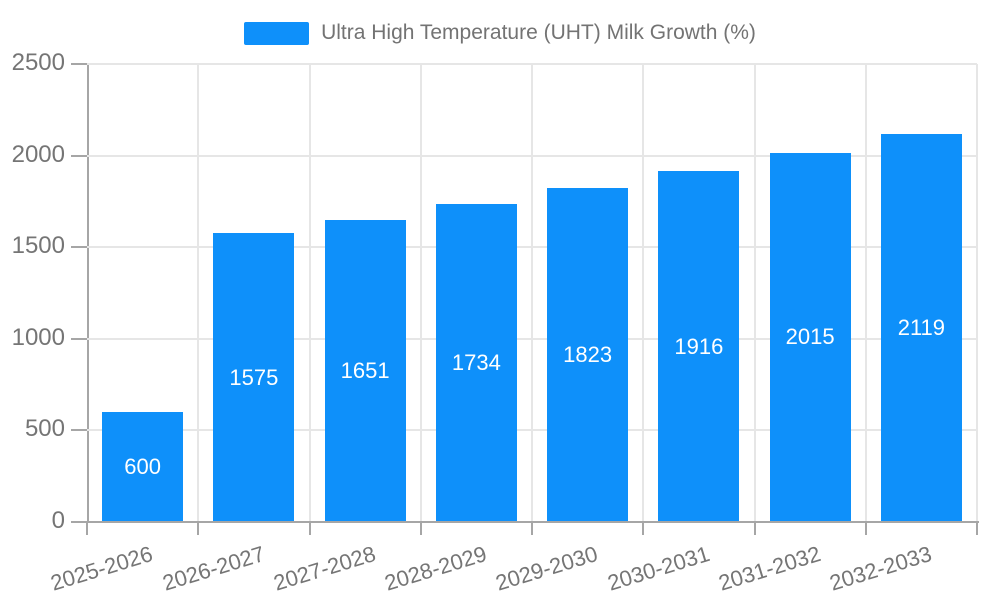  I want to click on bar-value-label: 2119, so click(921, 327).